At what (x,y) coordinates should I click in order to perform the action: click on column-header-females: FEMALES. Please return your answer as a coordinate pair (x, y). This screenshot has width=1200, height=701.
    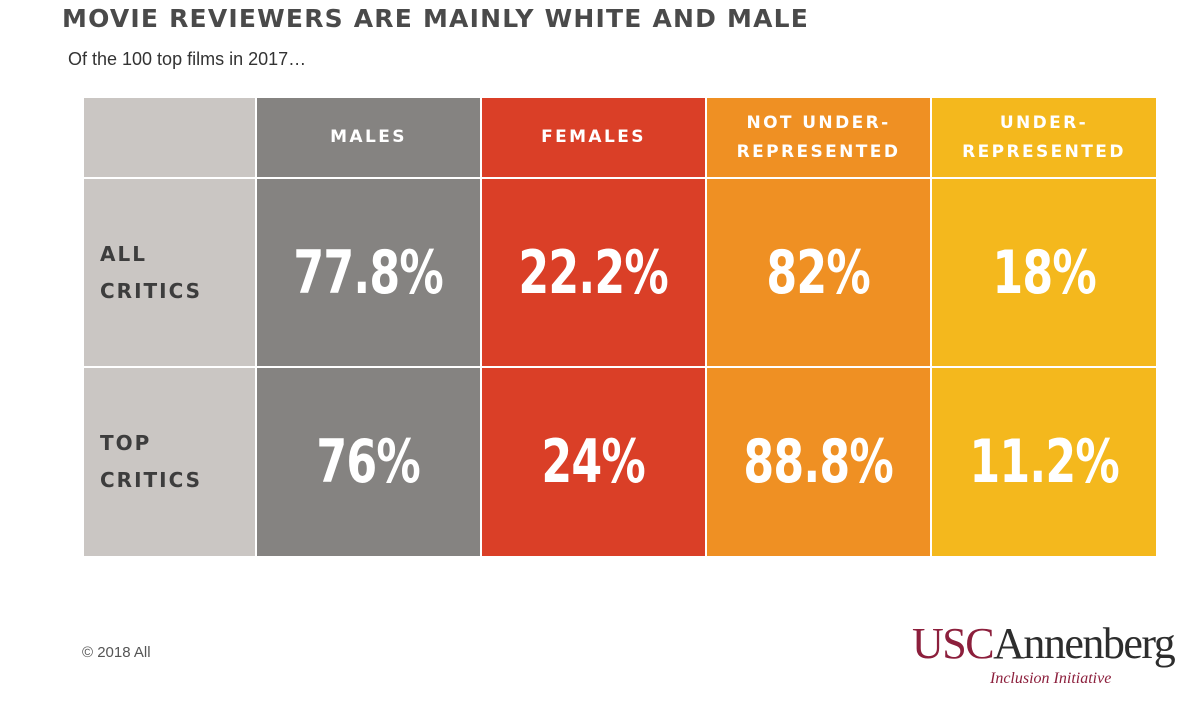
    Looking at the image, I should click on (593, 137).